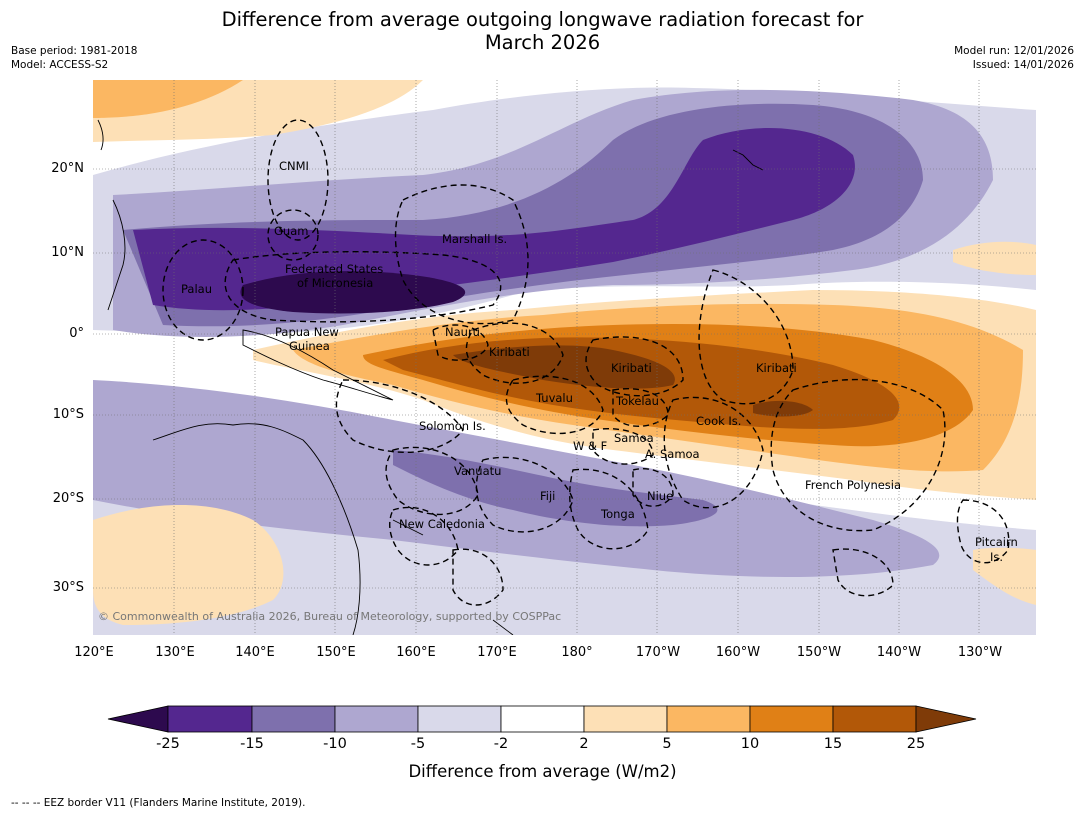  What do you see at coordinates (738, 652) in the screenshot?
I see `lon-label-160w: 160°W` at bounding box center [738, 652].